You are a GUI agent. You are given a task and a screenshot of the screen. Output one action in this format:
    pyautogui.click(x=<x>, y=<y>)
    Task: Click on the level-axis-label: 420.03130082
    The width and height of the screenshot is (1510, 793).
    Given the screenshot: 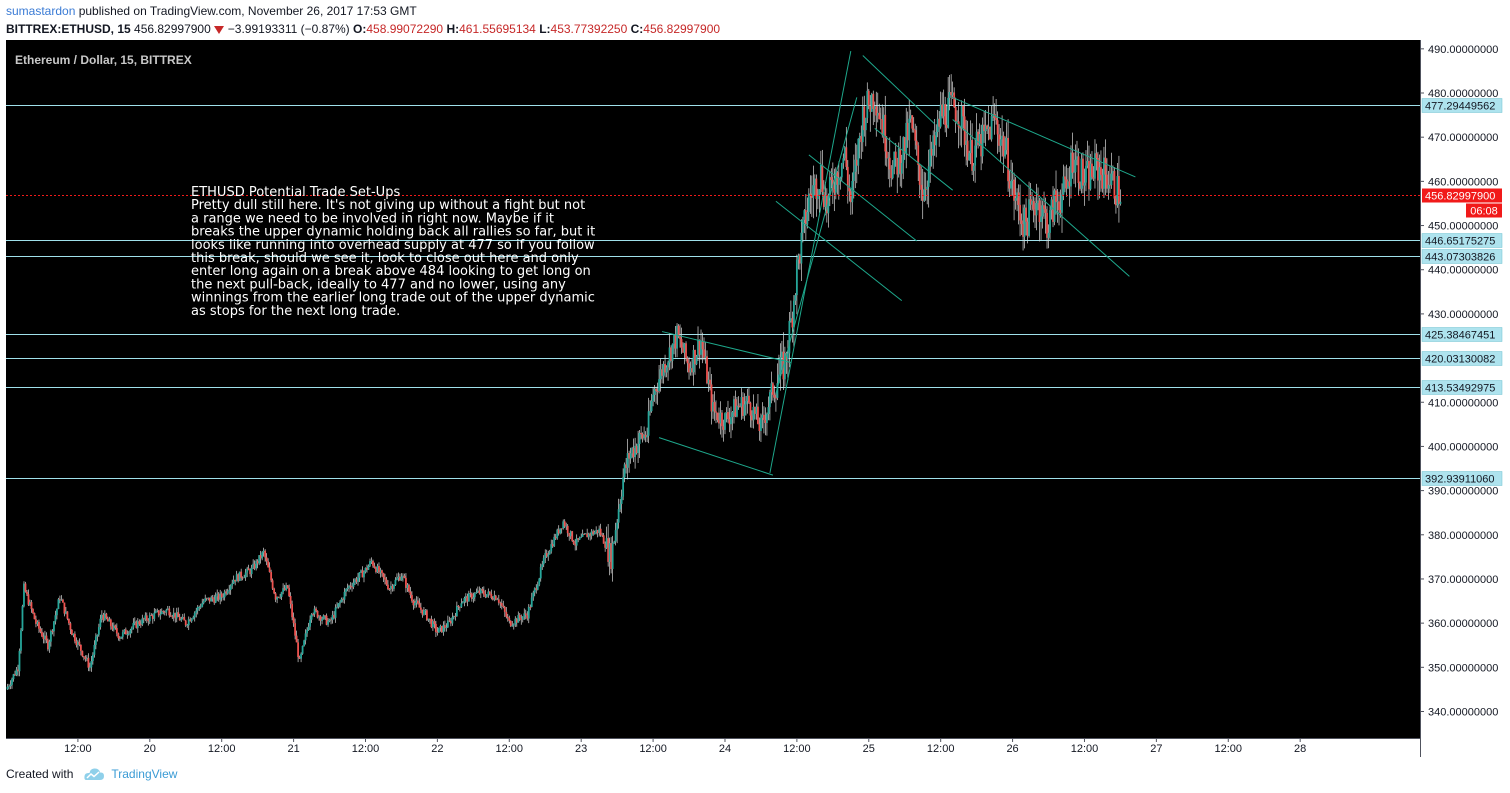 What is the action you would take?
    pyautogui.click(x=1460, y=360)
    